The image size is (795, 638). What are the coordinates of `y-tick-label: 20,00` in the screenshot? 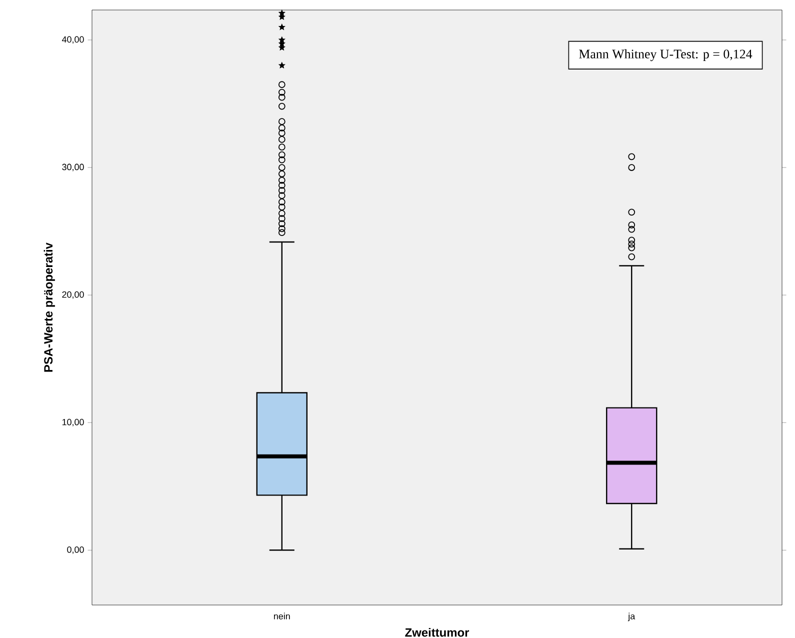 It's located at (73, 295).